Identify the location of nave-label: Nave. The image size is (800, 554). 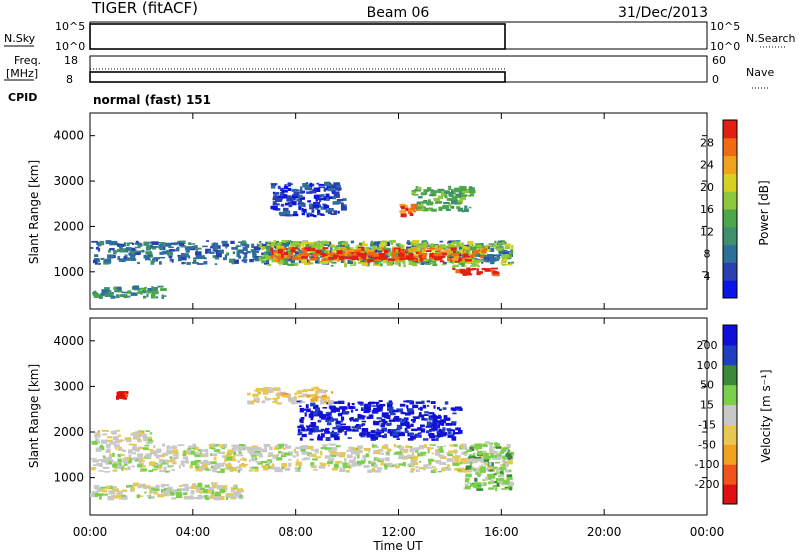
(760, 72).